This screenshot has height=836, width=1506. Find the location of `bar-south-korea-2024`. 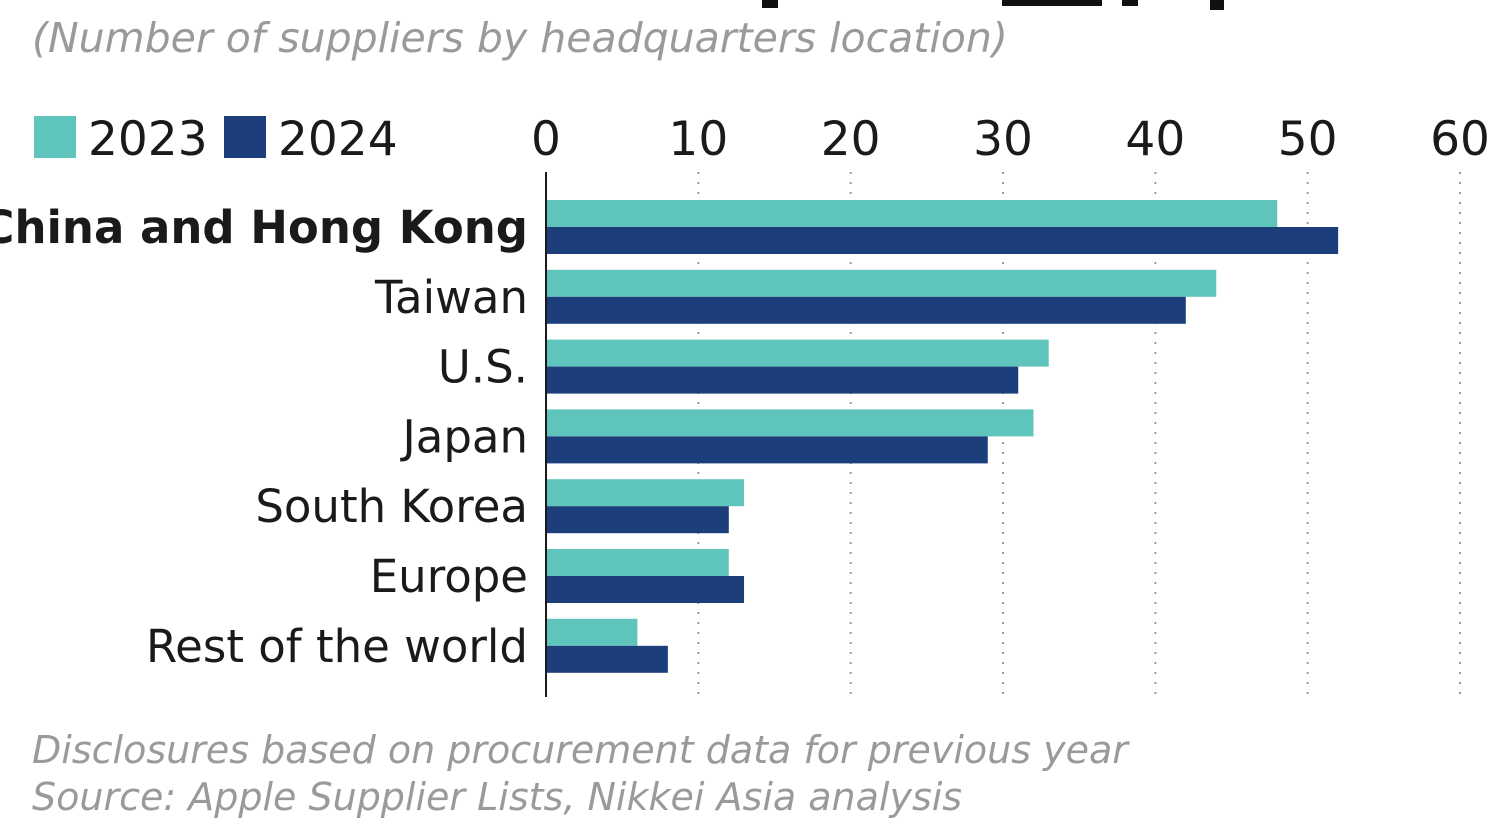

bar-south-korea-2024 is located at coordinates (637, 520).